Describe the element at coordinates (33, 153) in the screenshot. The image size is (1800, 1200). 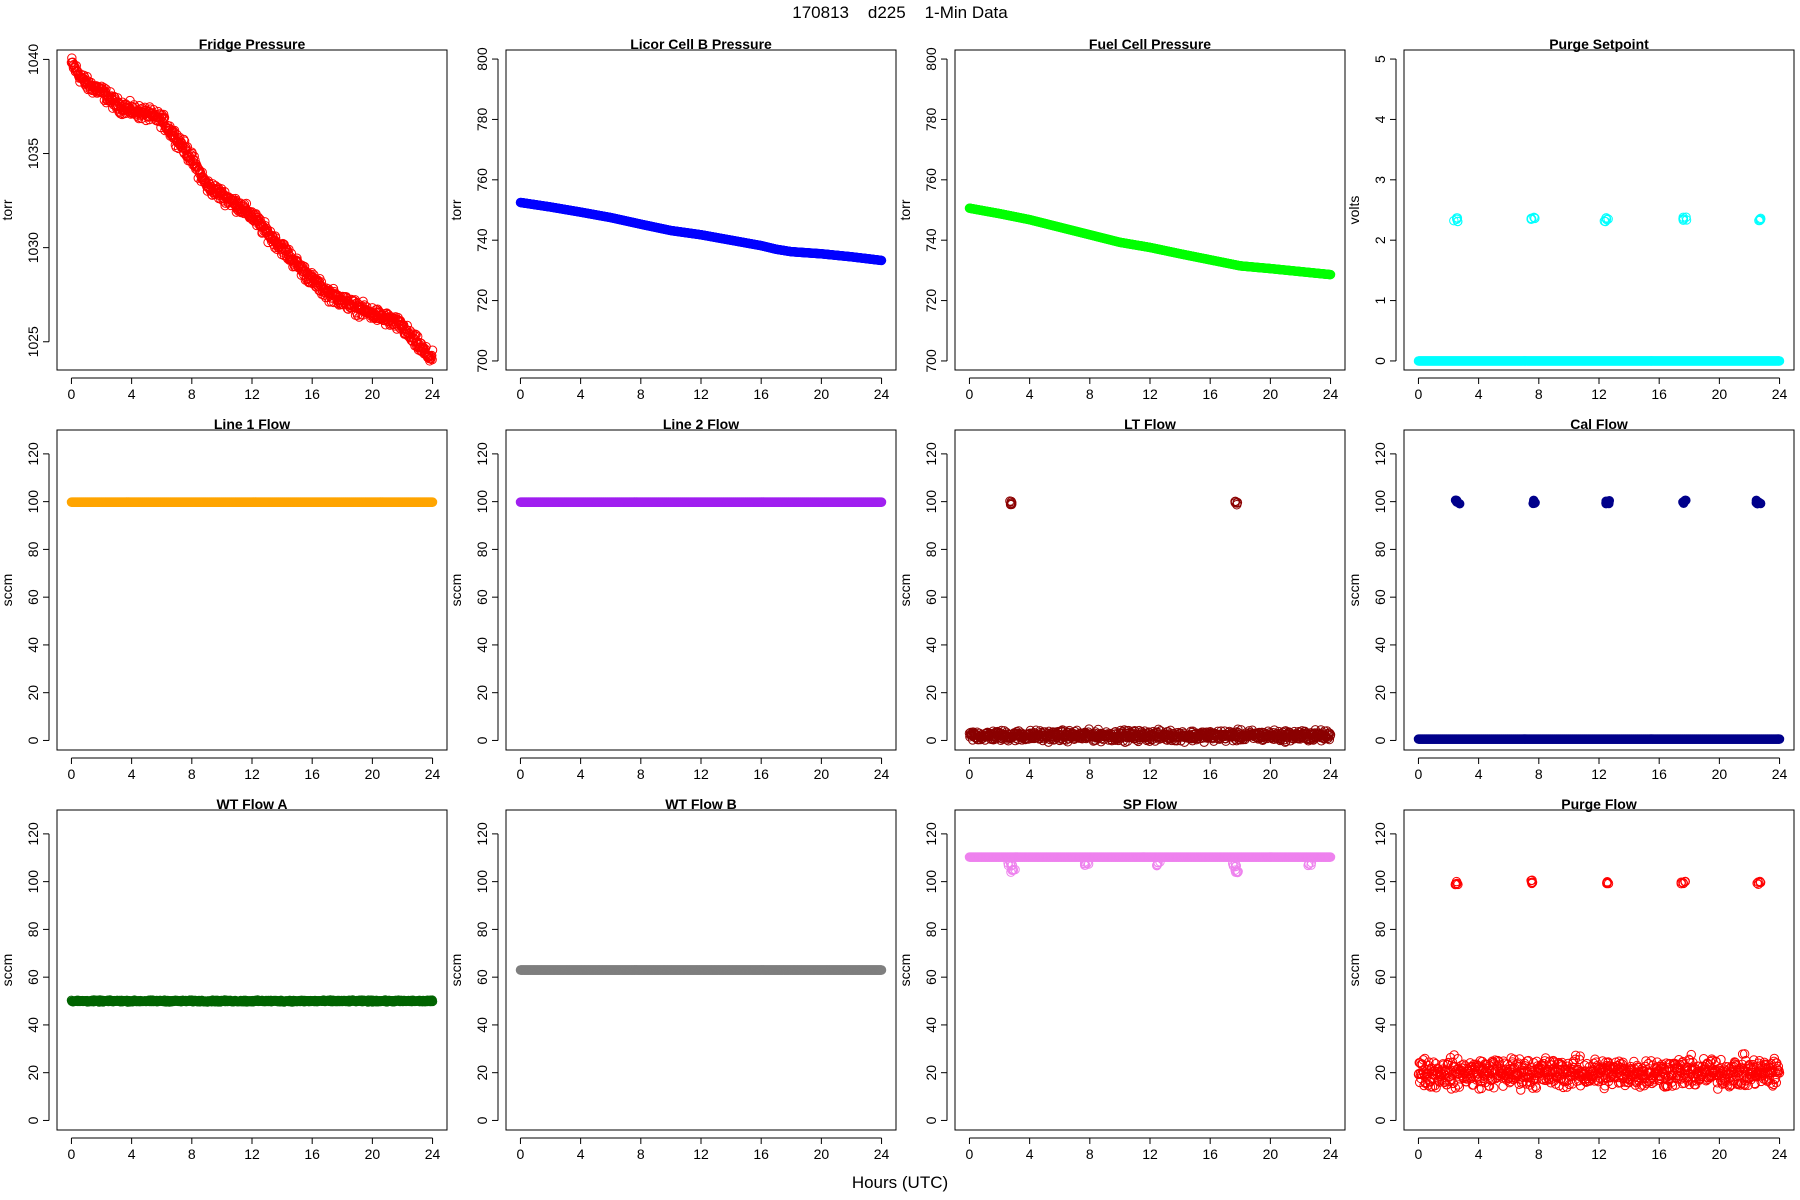
I see `y-tick-label: 1035` at that location.